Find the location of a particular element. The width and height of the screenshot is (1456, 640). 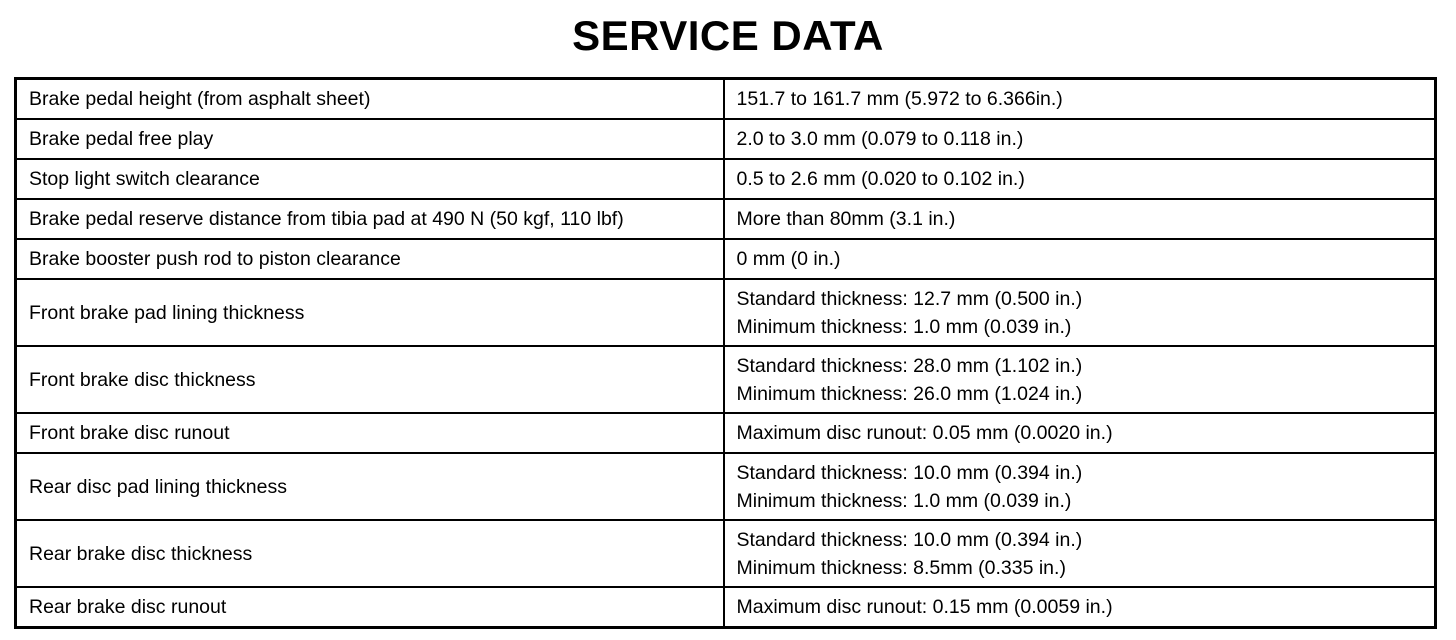

spec-value-text: 0.5 to 2.6 mm (0.020 to 0.102 in.) is located at coordinates (880, 179).